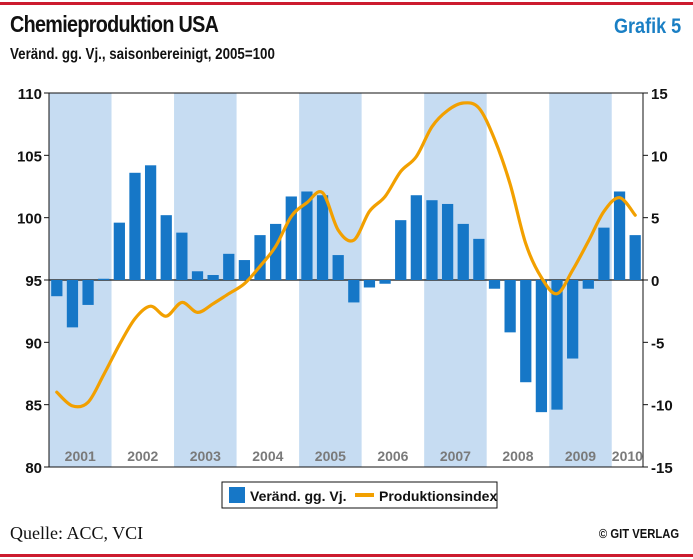 The height and width of the screenshot is (559, 693). What do you see at coordinates (205, 456) in the screenshot?
I see `year-label-2003: 2003` at bounding box center [205, 456].